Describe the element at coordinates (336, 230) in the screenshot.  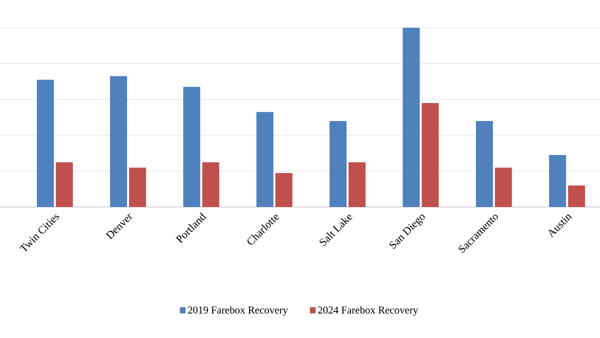
I see `x-tick-label: Salt Lake` at that location.